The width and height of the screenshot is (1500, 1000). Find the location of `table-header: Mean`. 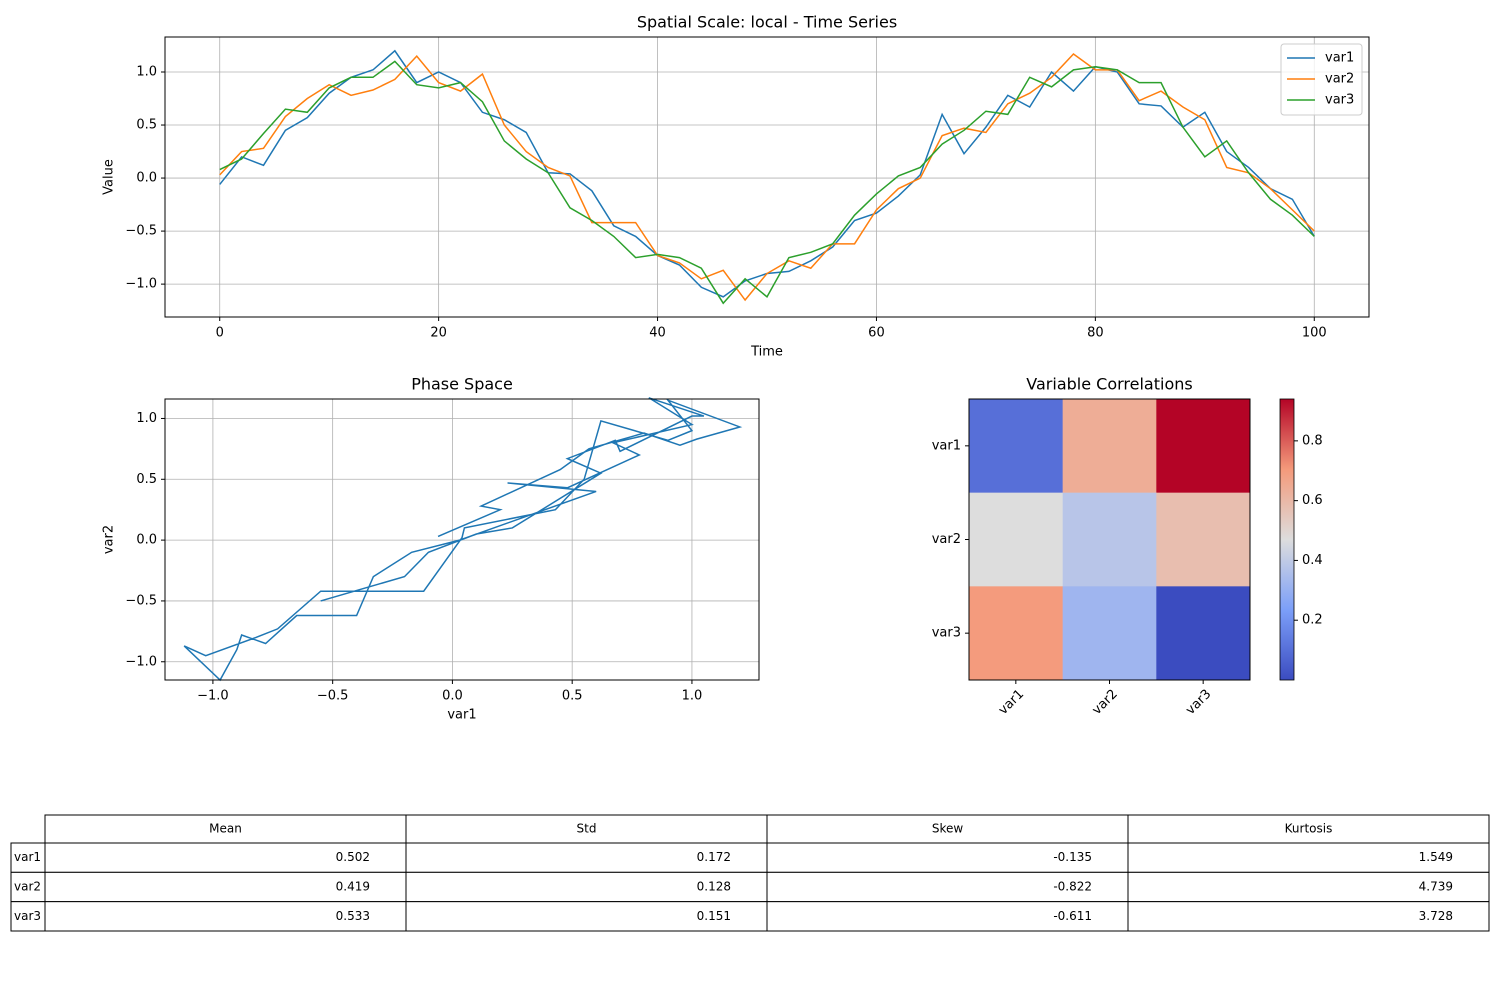

table-header: Mean is located at coordinates (225, 829).